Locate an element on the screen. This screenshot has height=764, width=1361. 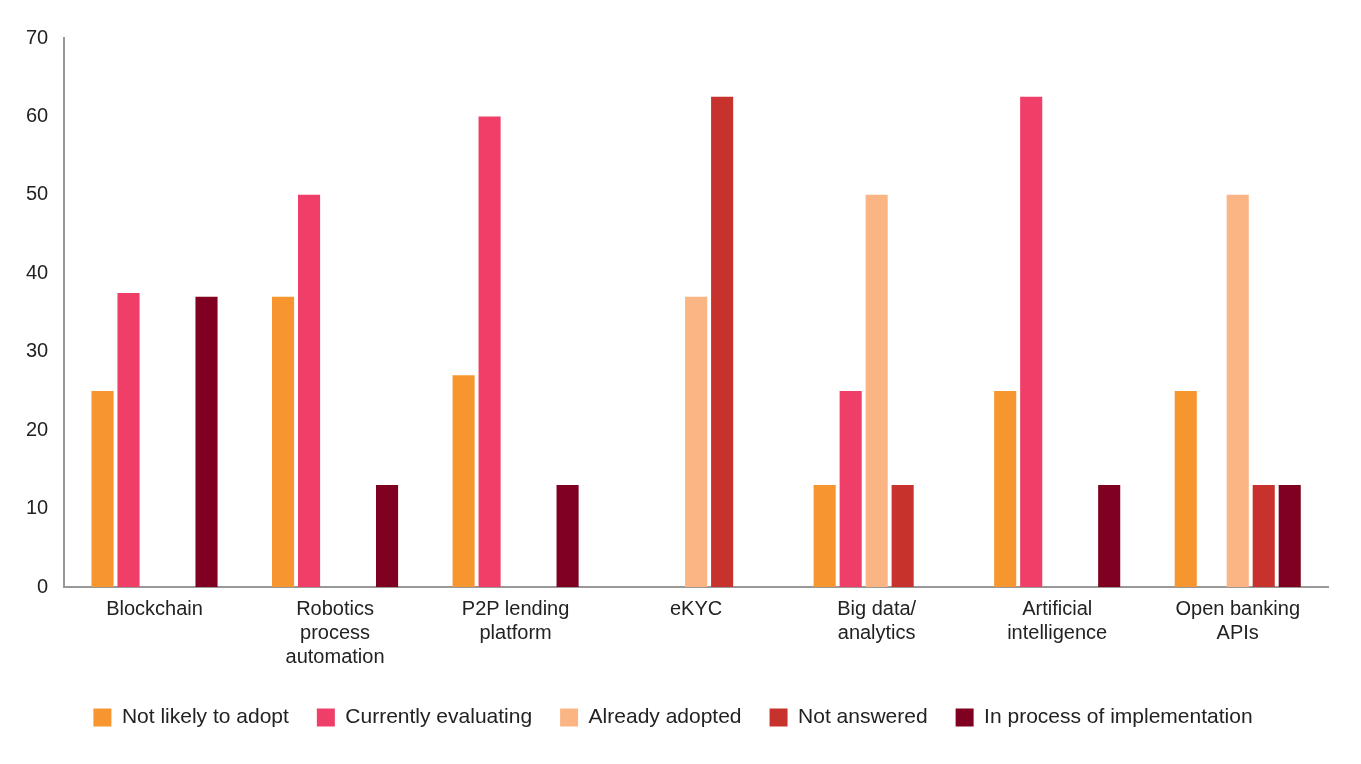
y-tick-label: 10 is located at coordinates (37, 507).